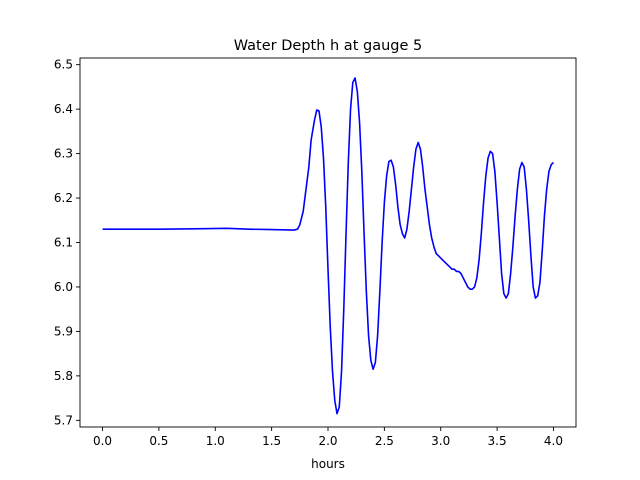  What do you see at coordinates (553, 441) in the screenshot?
I see `x-tick-label: 4.0` at bounding box center [553, 441].